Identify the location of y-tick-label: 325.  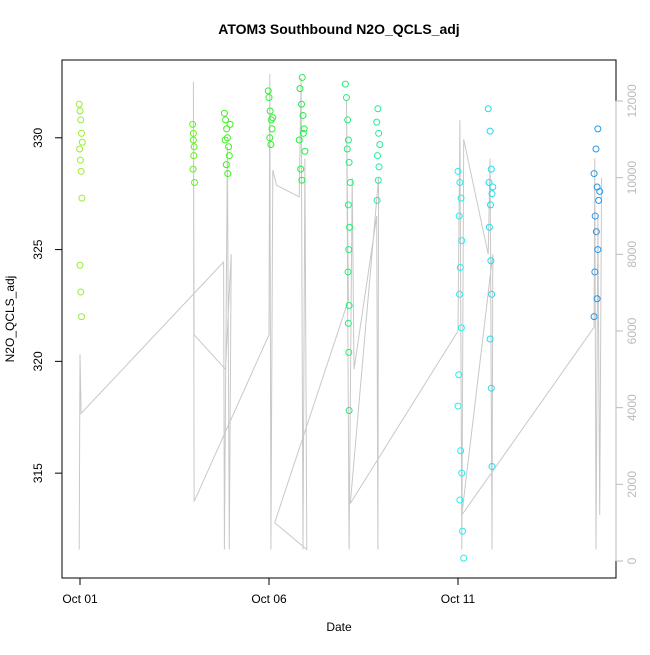
(38, 249).